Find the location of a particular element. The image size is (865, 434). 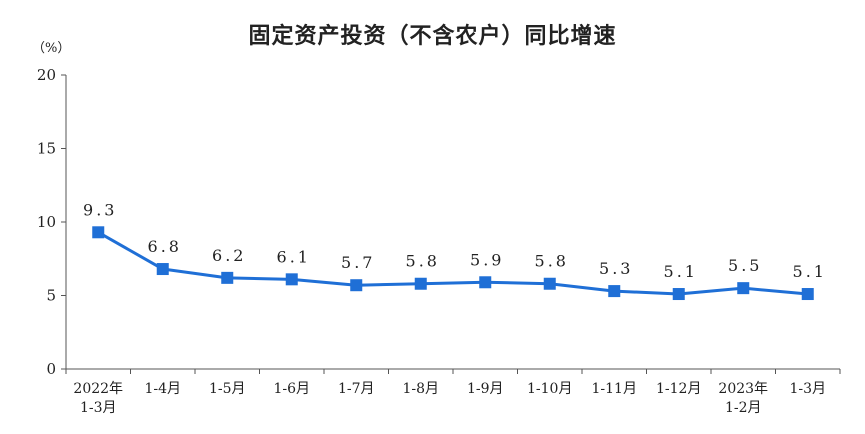

data-label: 6.8 is located at coordinates (165, 246).